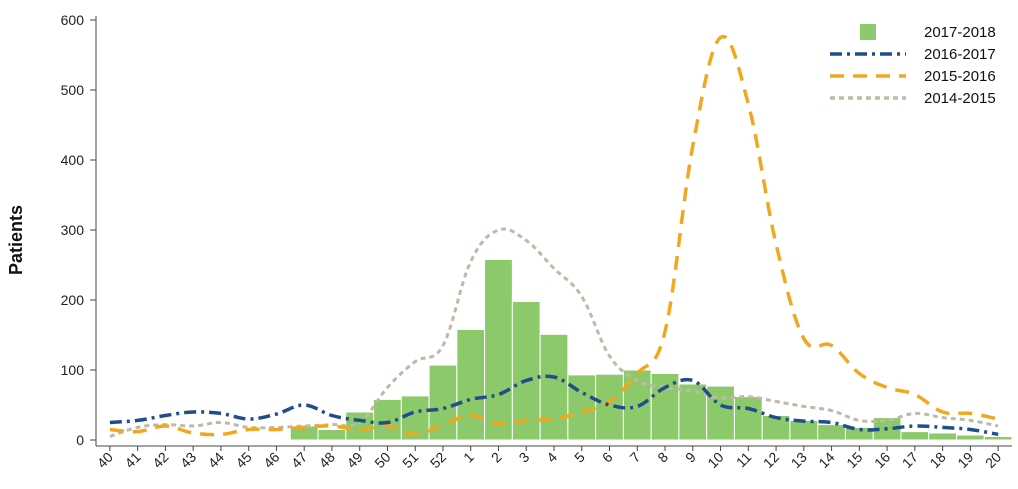 This screenshot has height=489, width=1018. What do you see at coordinates (960, 54) in the screenshot?
I see `legend-label: 2016-2017` at bounding box center [960, 54].